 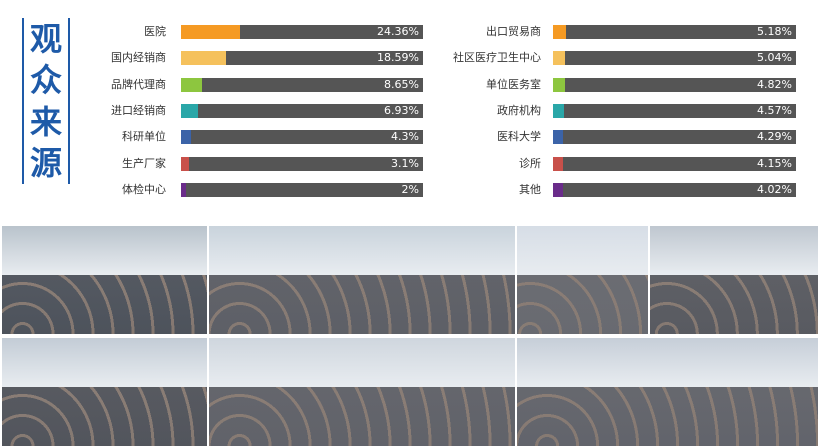 What do you see at coordinates (513, 31) in the screenshot?
I see `bar-category-label: 出口贸易商` at bounding box center [513, 31].